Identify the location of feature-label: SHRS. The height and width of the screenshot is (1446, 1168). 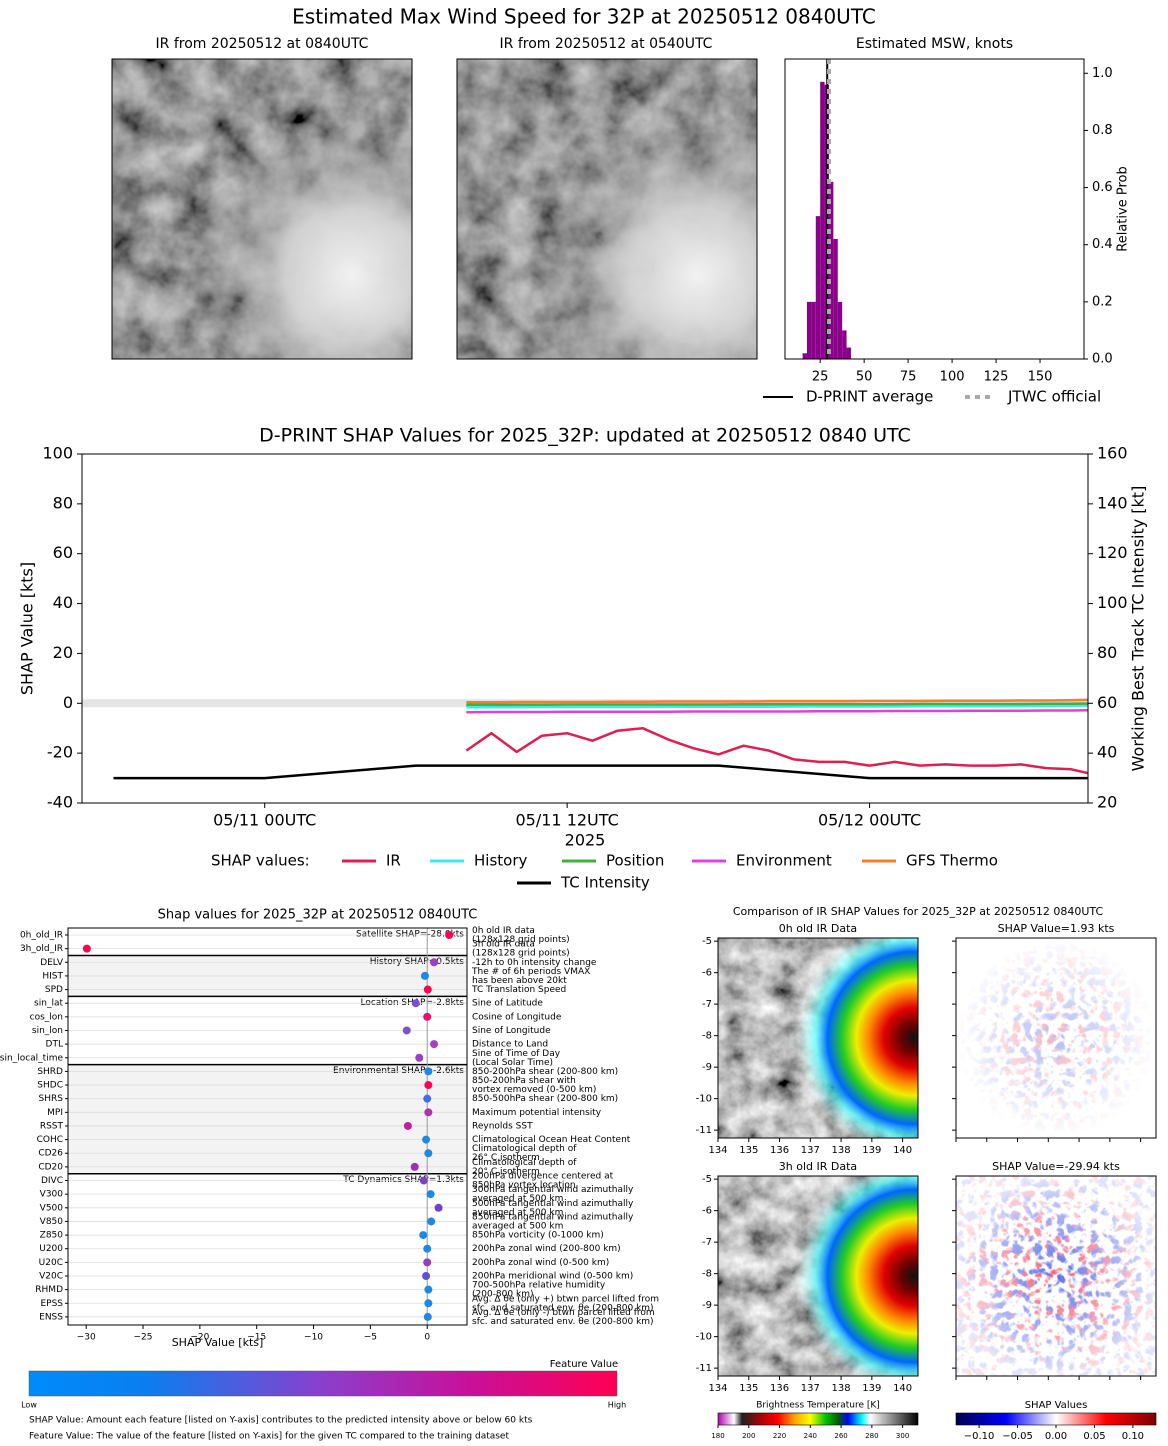
(51, 1099).